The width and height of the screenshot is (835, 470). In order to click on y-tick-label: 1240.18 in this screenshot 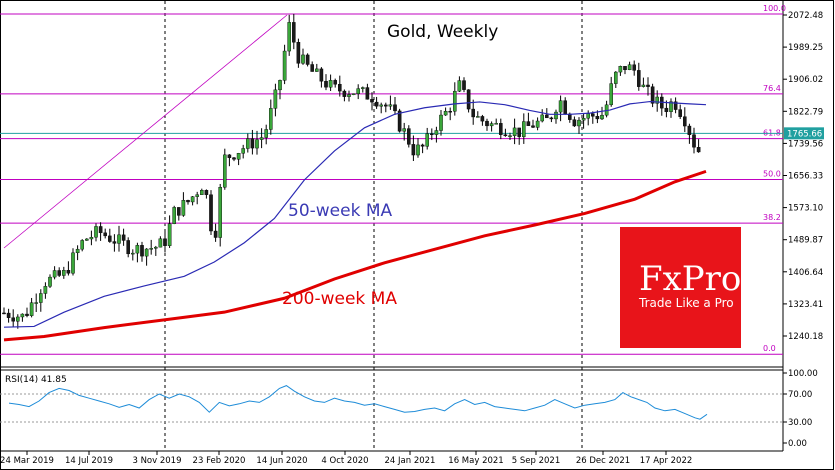, I will do `click(805, 337)`.